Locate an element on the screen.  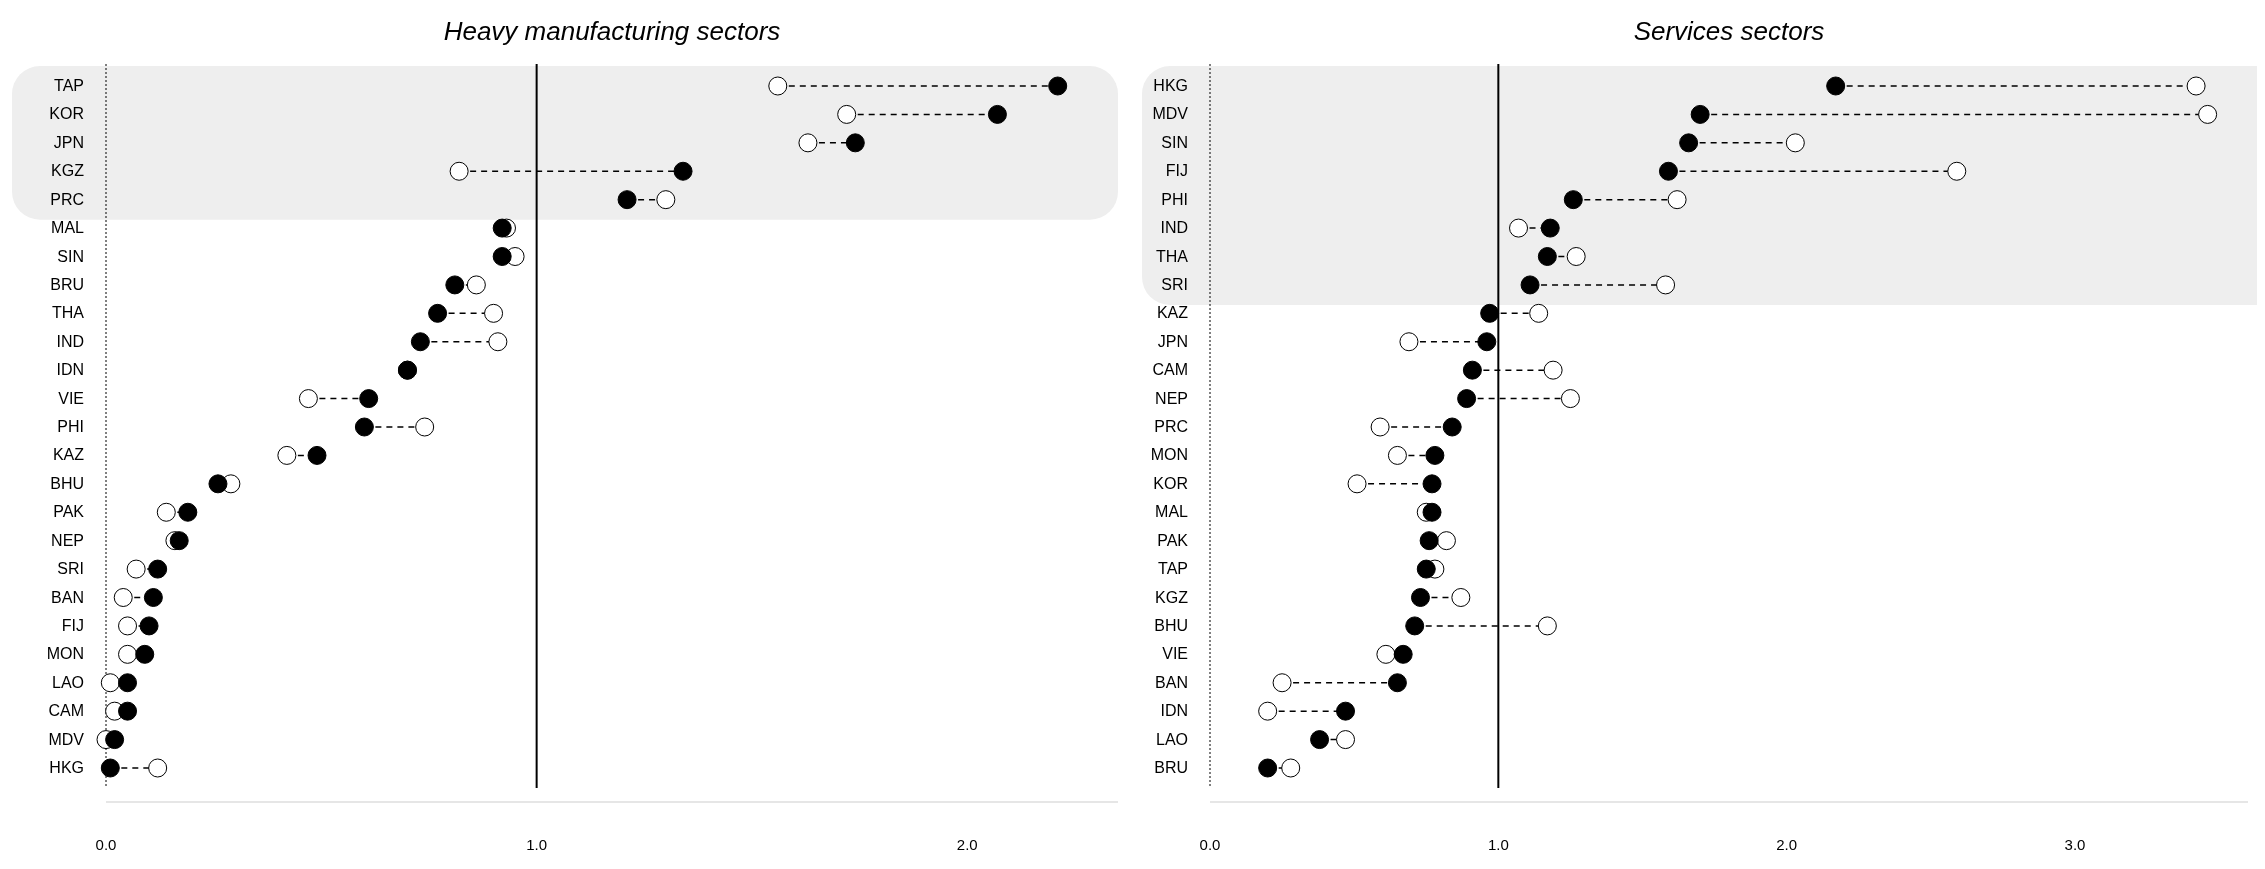
chart-title: Heavy manufacturing sectors is located at coordinates (612, 31).